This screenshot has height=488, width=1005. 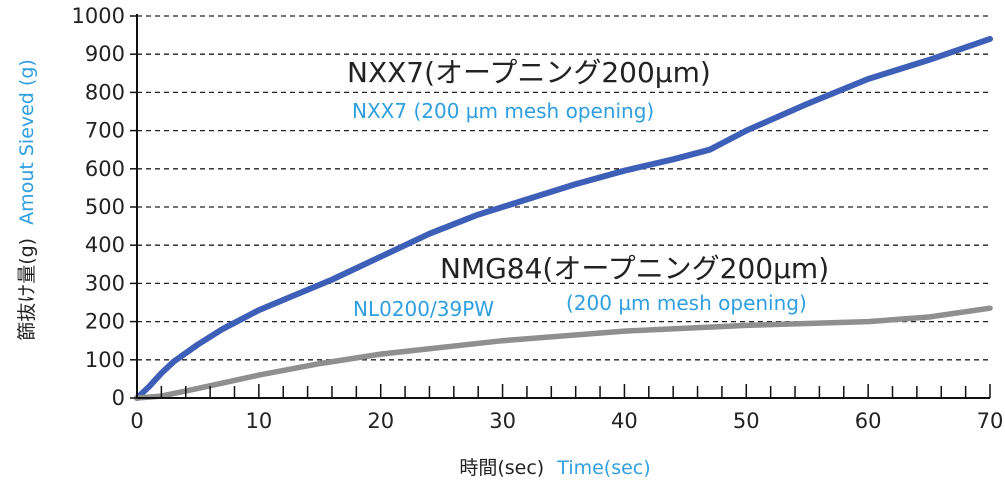 What do you see at coordinates (105, 283) in the screenshot?
I see `y-tick-label: 300` at bounding box center [105, 283].